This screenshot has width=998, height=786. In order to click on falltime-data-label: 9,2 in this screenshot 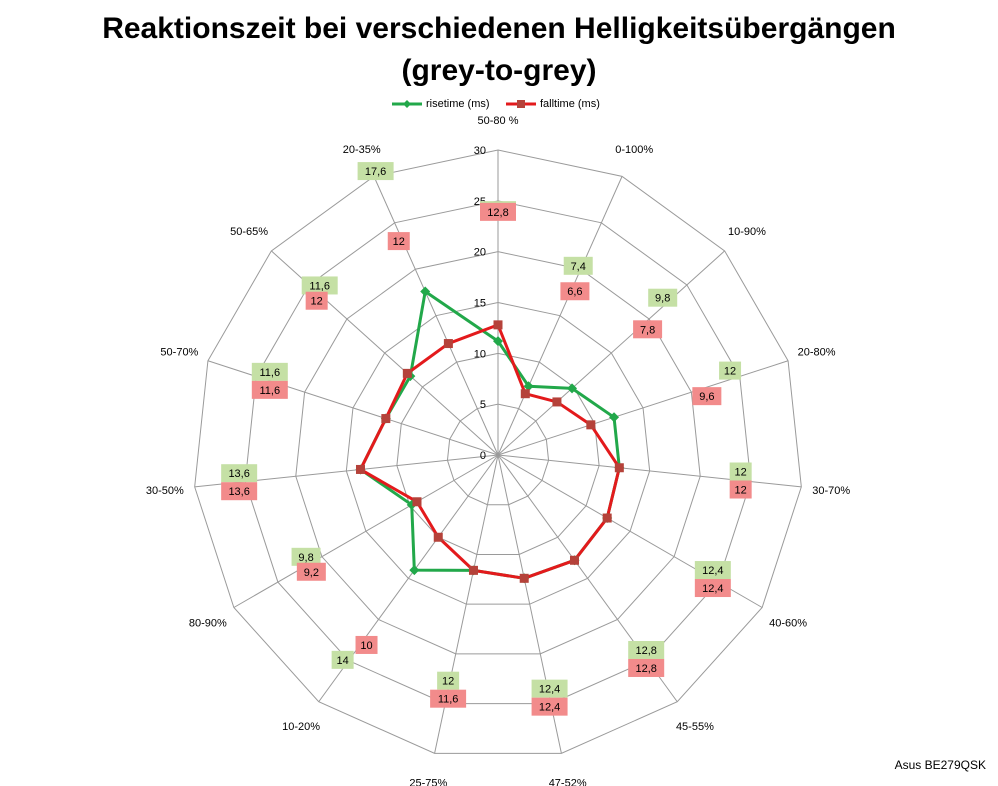, I will do `click(311, 573)`.